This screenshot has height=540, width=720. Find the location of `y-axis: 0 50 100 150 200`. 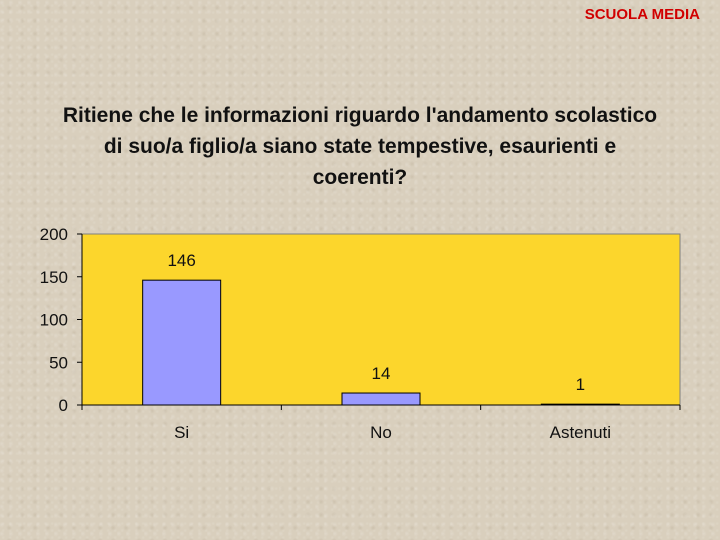

y-axis: 0 50 100 150 200 is located at coordinates (61, 320).